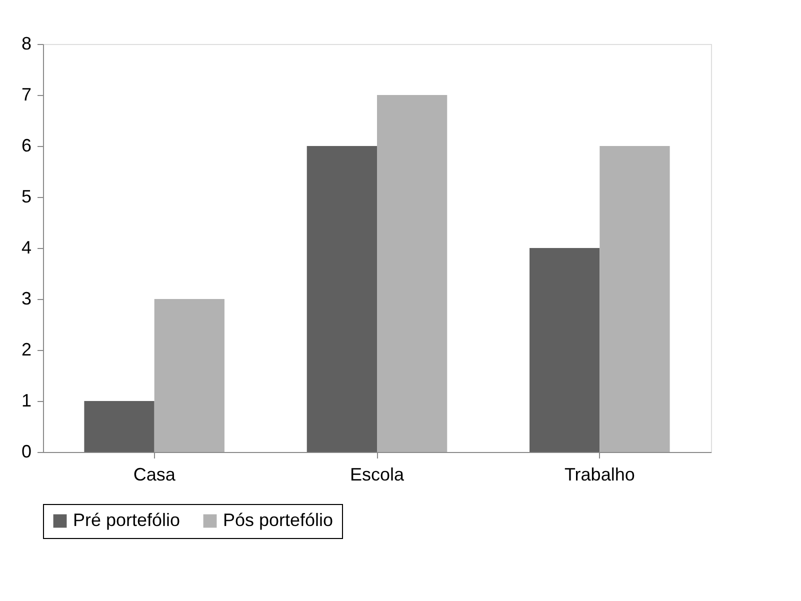 This screenshot has height=601, width=801. Describe the element at coordinates (126, 520) in the screenshot. I see `legend-label: Pré portefólio` at that location.